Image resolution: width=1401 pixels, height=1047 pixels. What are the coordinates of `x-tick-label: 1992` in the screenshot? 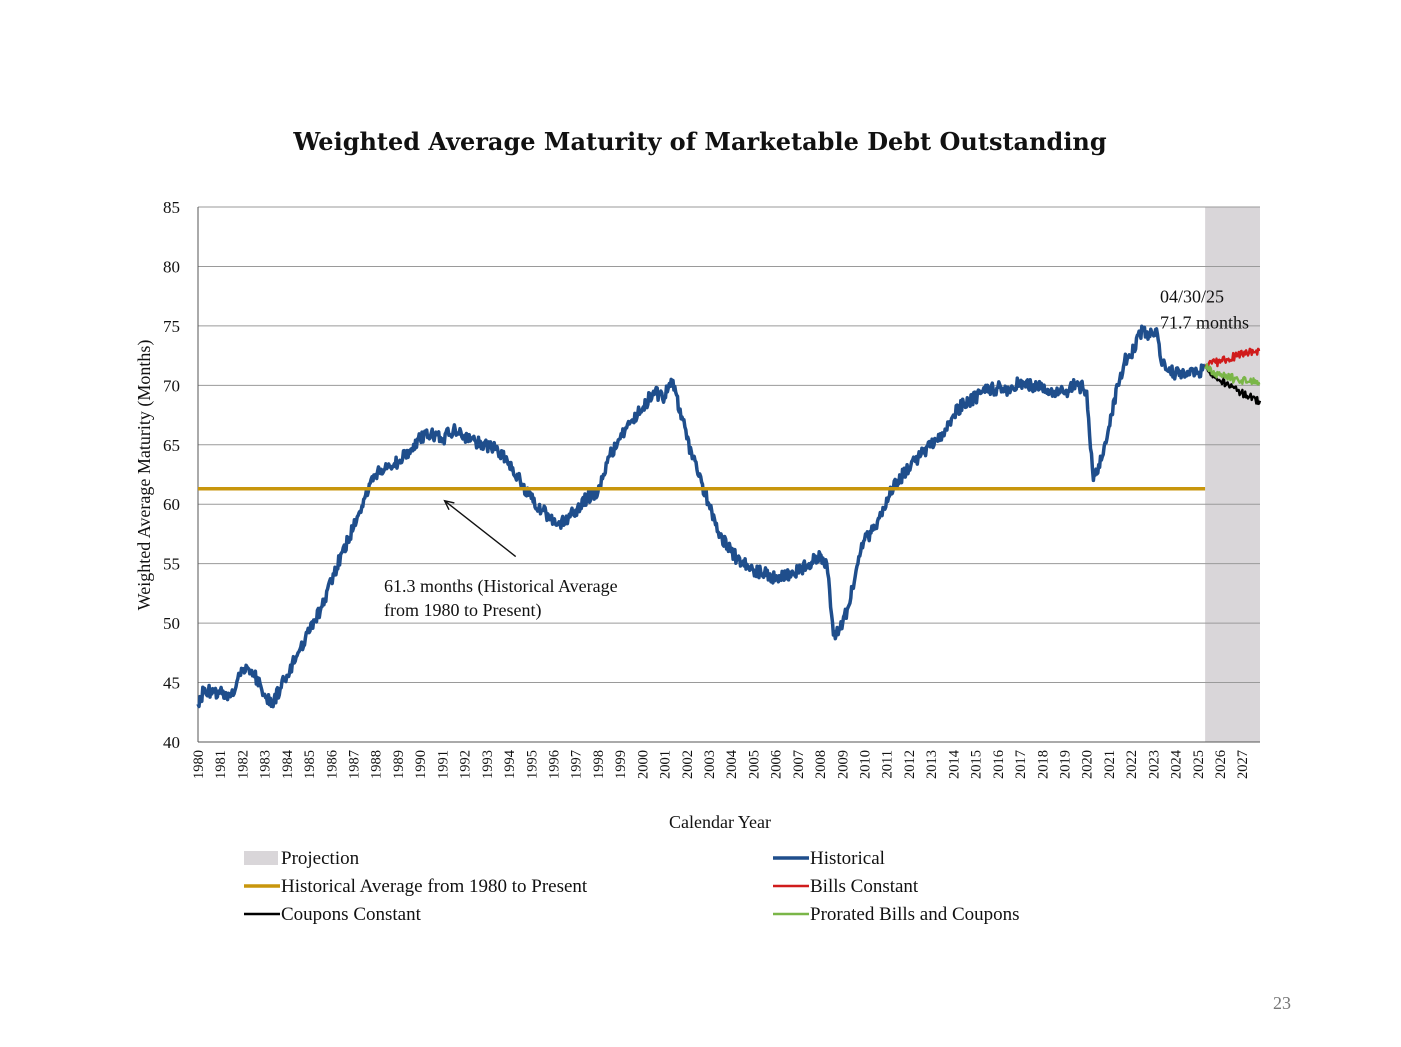 It's located at (466, 764).